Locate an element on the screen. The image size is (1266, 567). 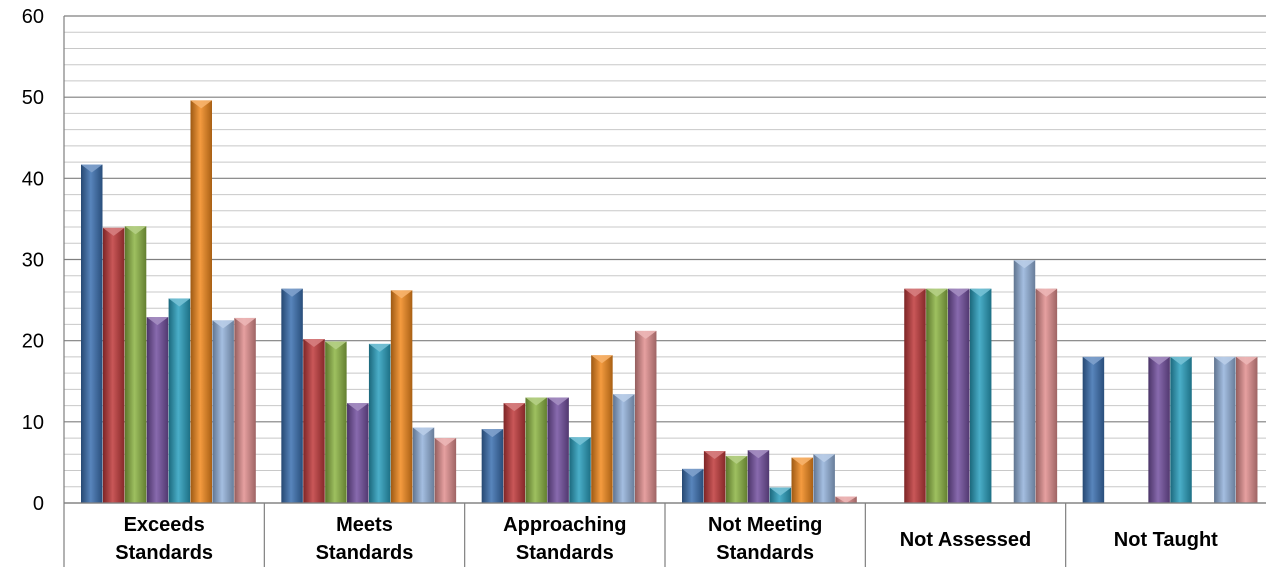
x-category-label: Not Assessed is located at coordinates (966, 540).